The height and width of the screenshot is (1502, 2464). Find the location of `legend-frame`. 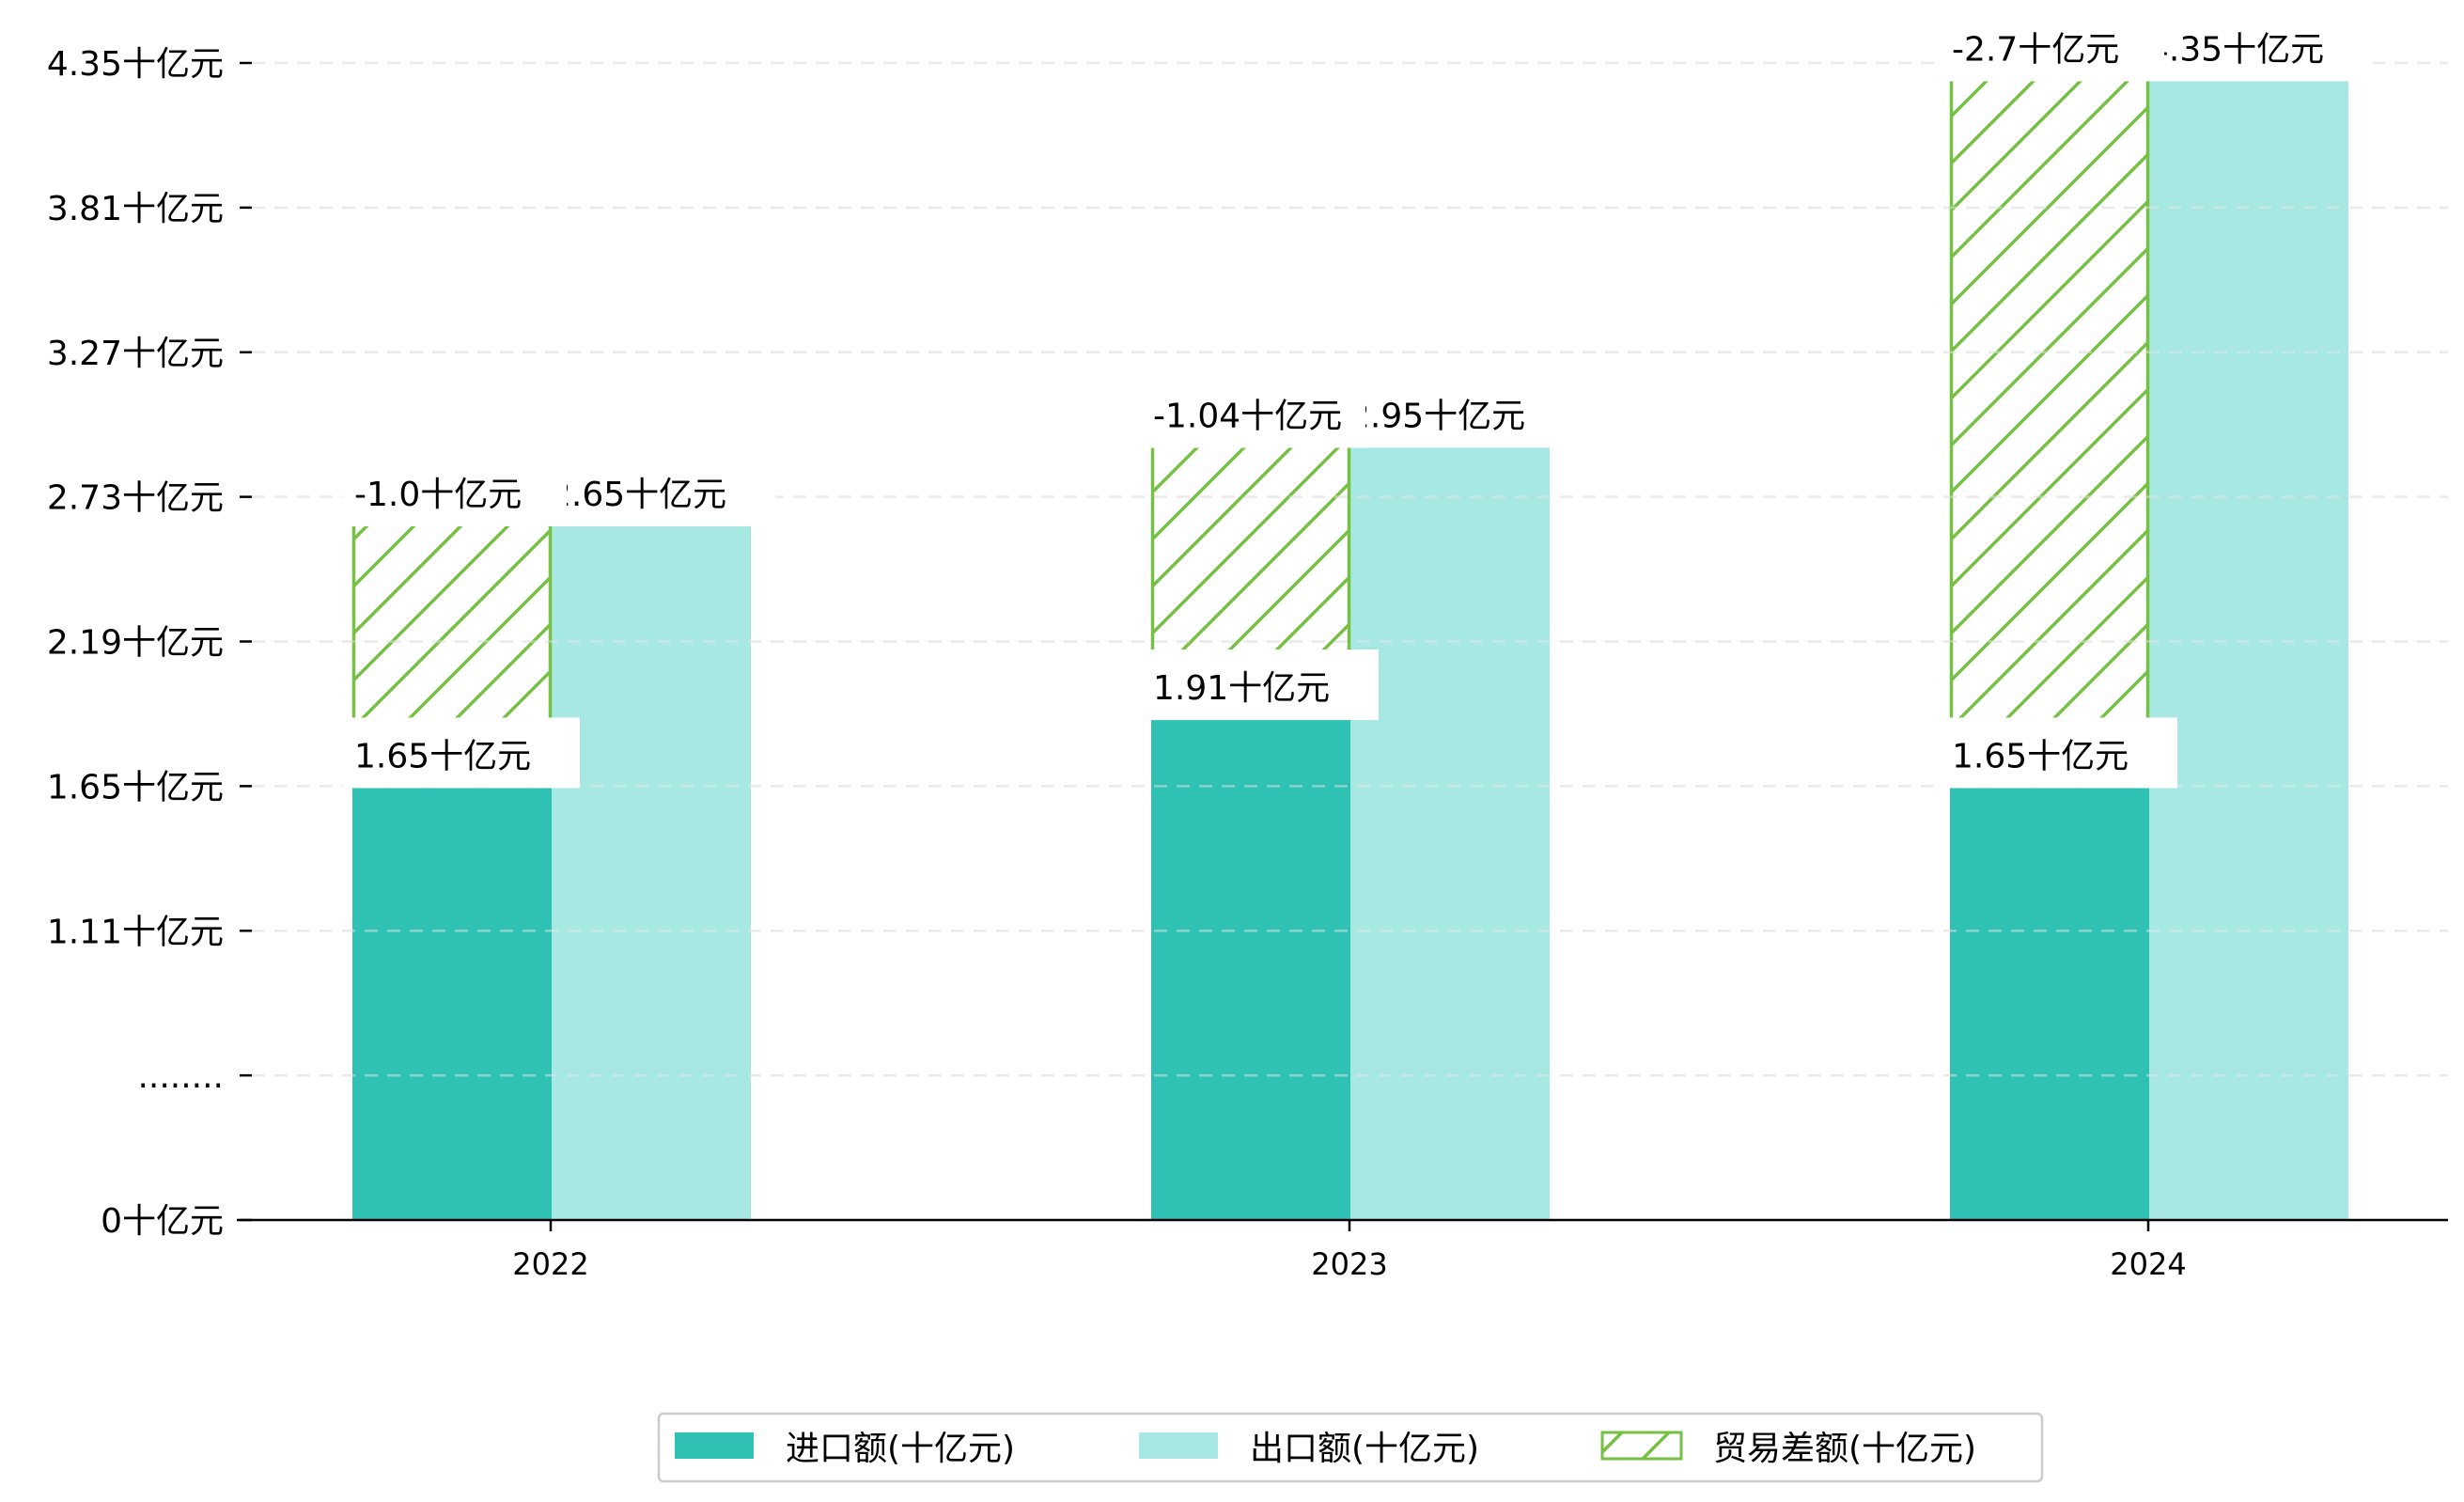

legend-frame is located at coordinates (1350, 1447).